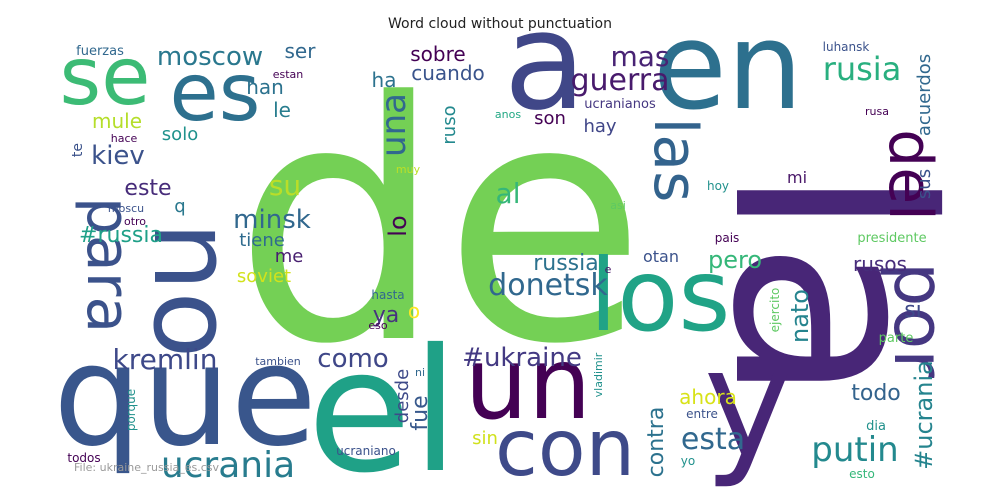 The height and width of the screenshot is (500, 1000). Describe the element at coordinates (688, 461) in the screenshot. I see `word-yo: yo` at that location.